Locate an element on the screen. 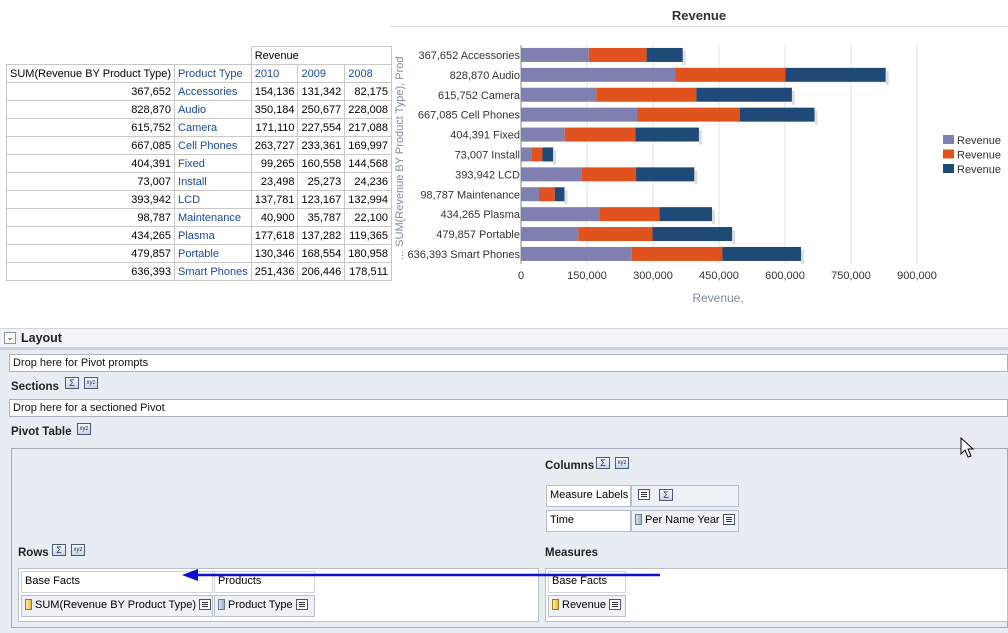 The image size is (1008, 633). column-per-name-year: Per Name Year is located at coordinates (685, 521).